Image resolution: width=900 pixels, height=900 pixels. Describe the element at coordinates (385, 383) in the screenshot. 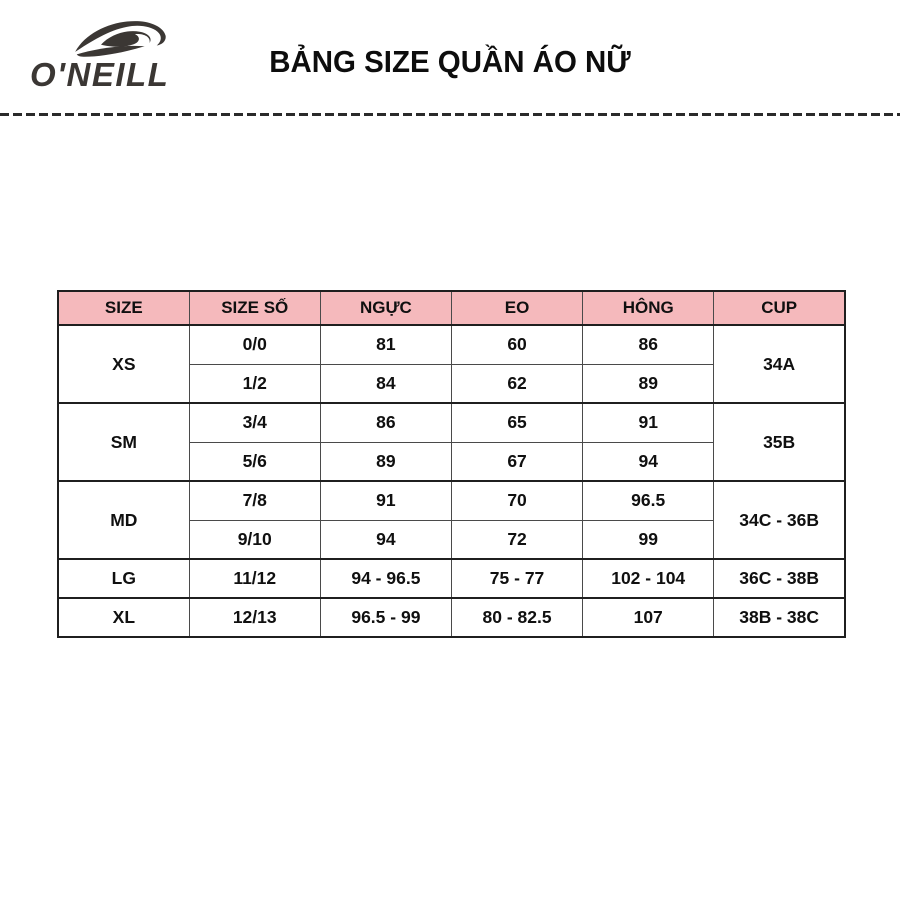

I see `nguc-cell: 84` at that location.